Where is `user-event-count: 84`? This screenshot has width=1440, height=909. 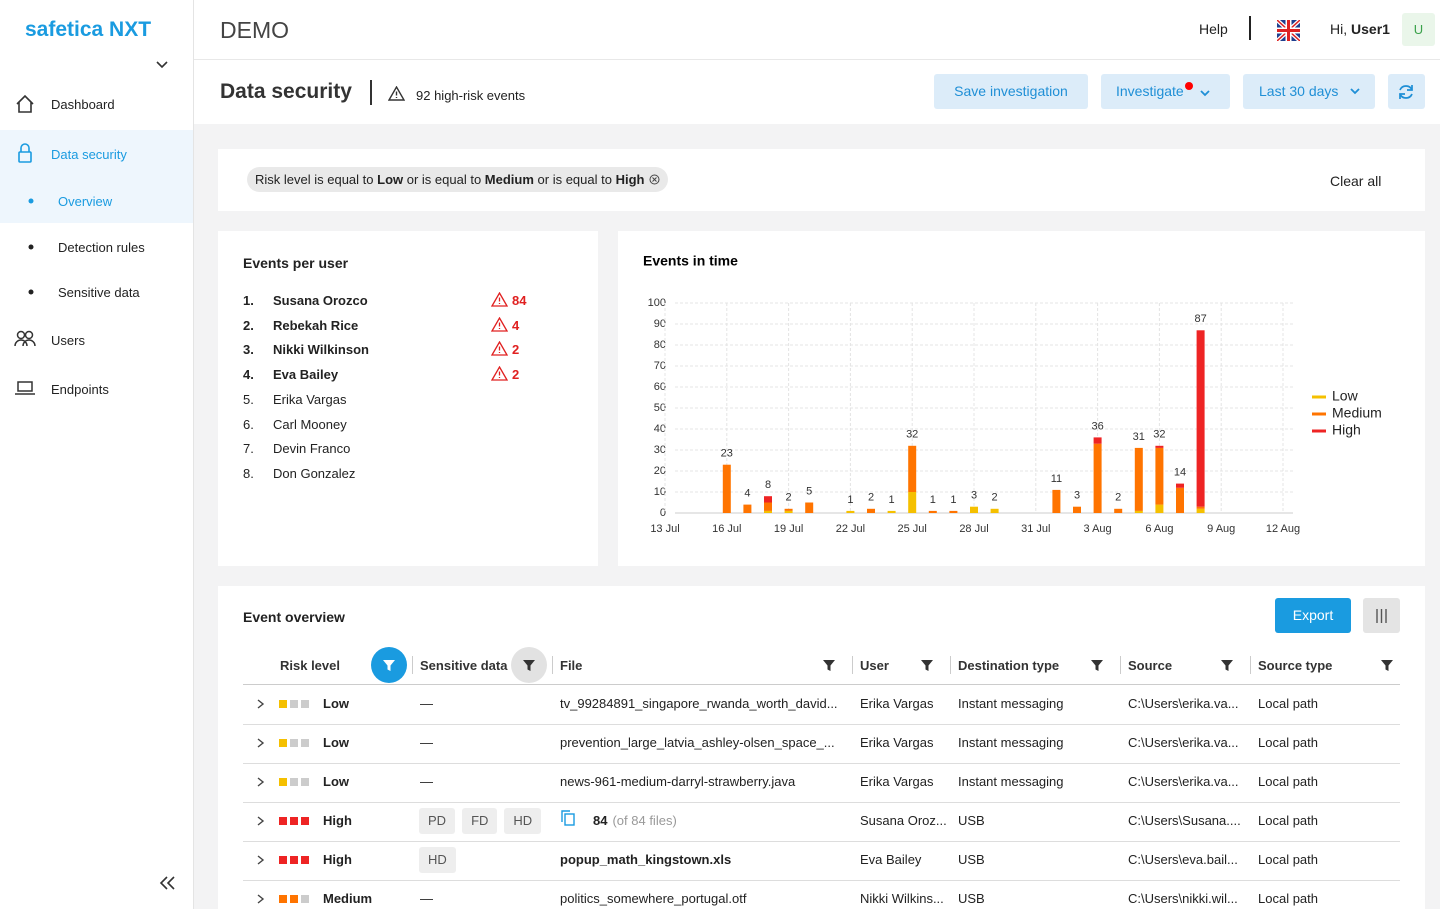 user-event-count: 84 is located at coordinates (519, 300).